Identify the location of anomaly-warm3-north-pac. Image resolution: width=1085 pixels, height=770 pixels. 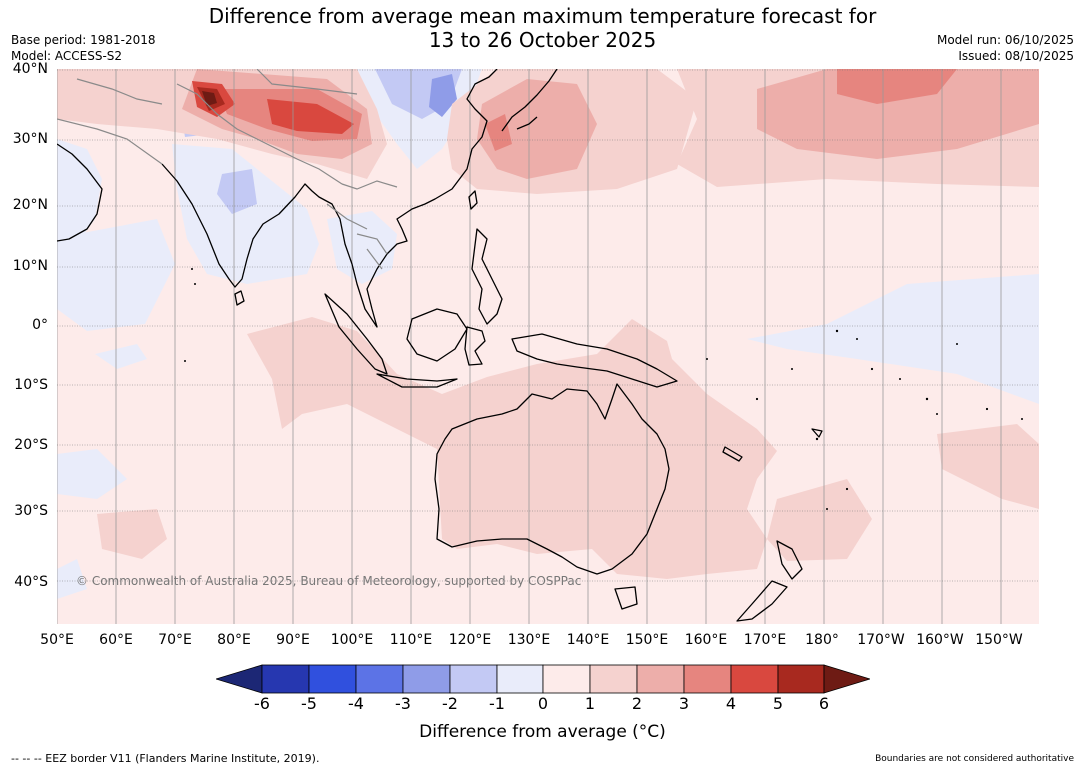
(897, 86).